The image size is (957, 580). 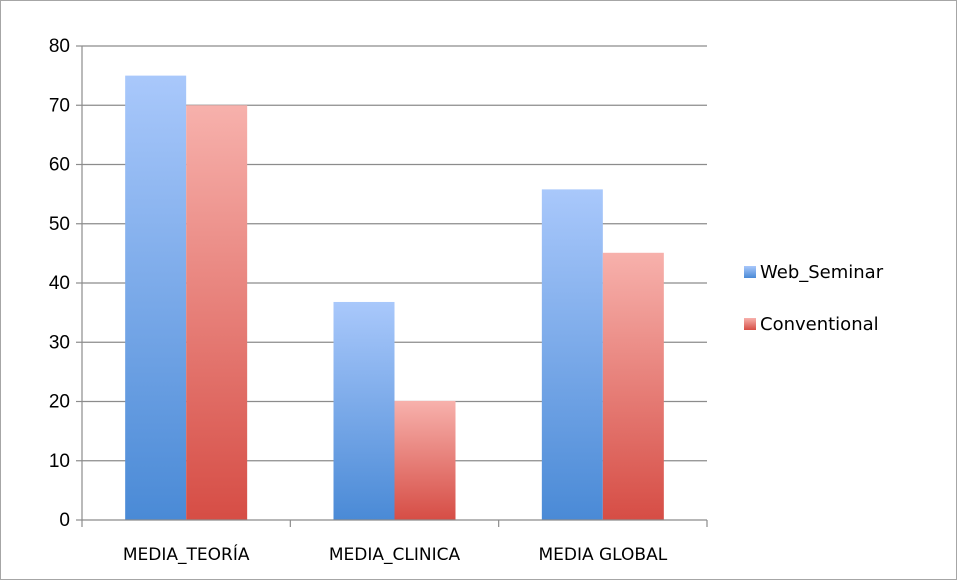 What do you see at coordinates (819, 324) in the screenshot?
I see `legend-label-conventional: Conventional` at bounding box center [819, 324].